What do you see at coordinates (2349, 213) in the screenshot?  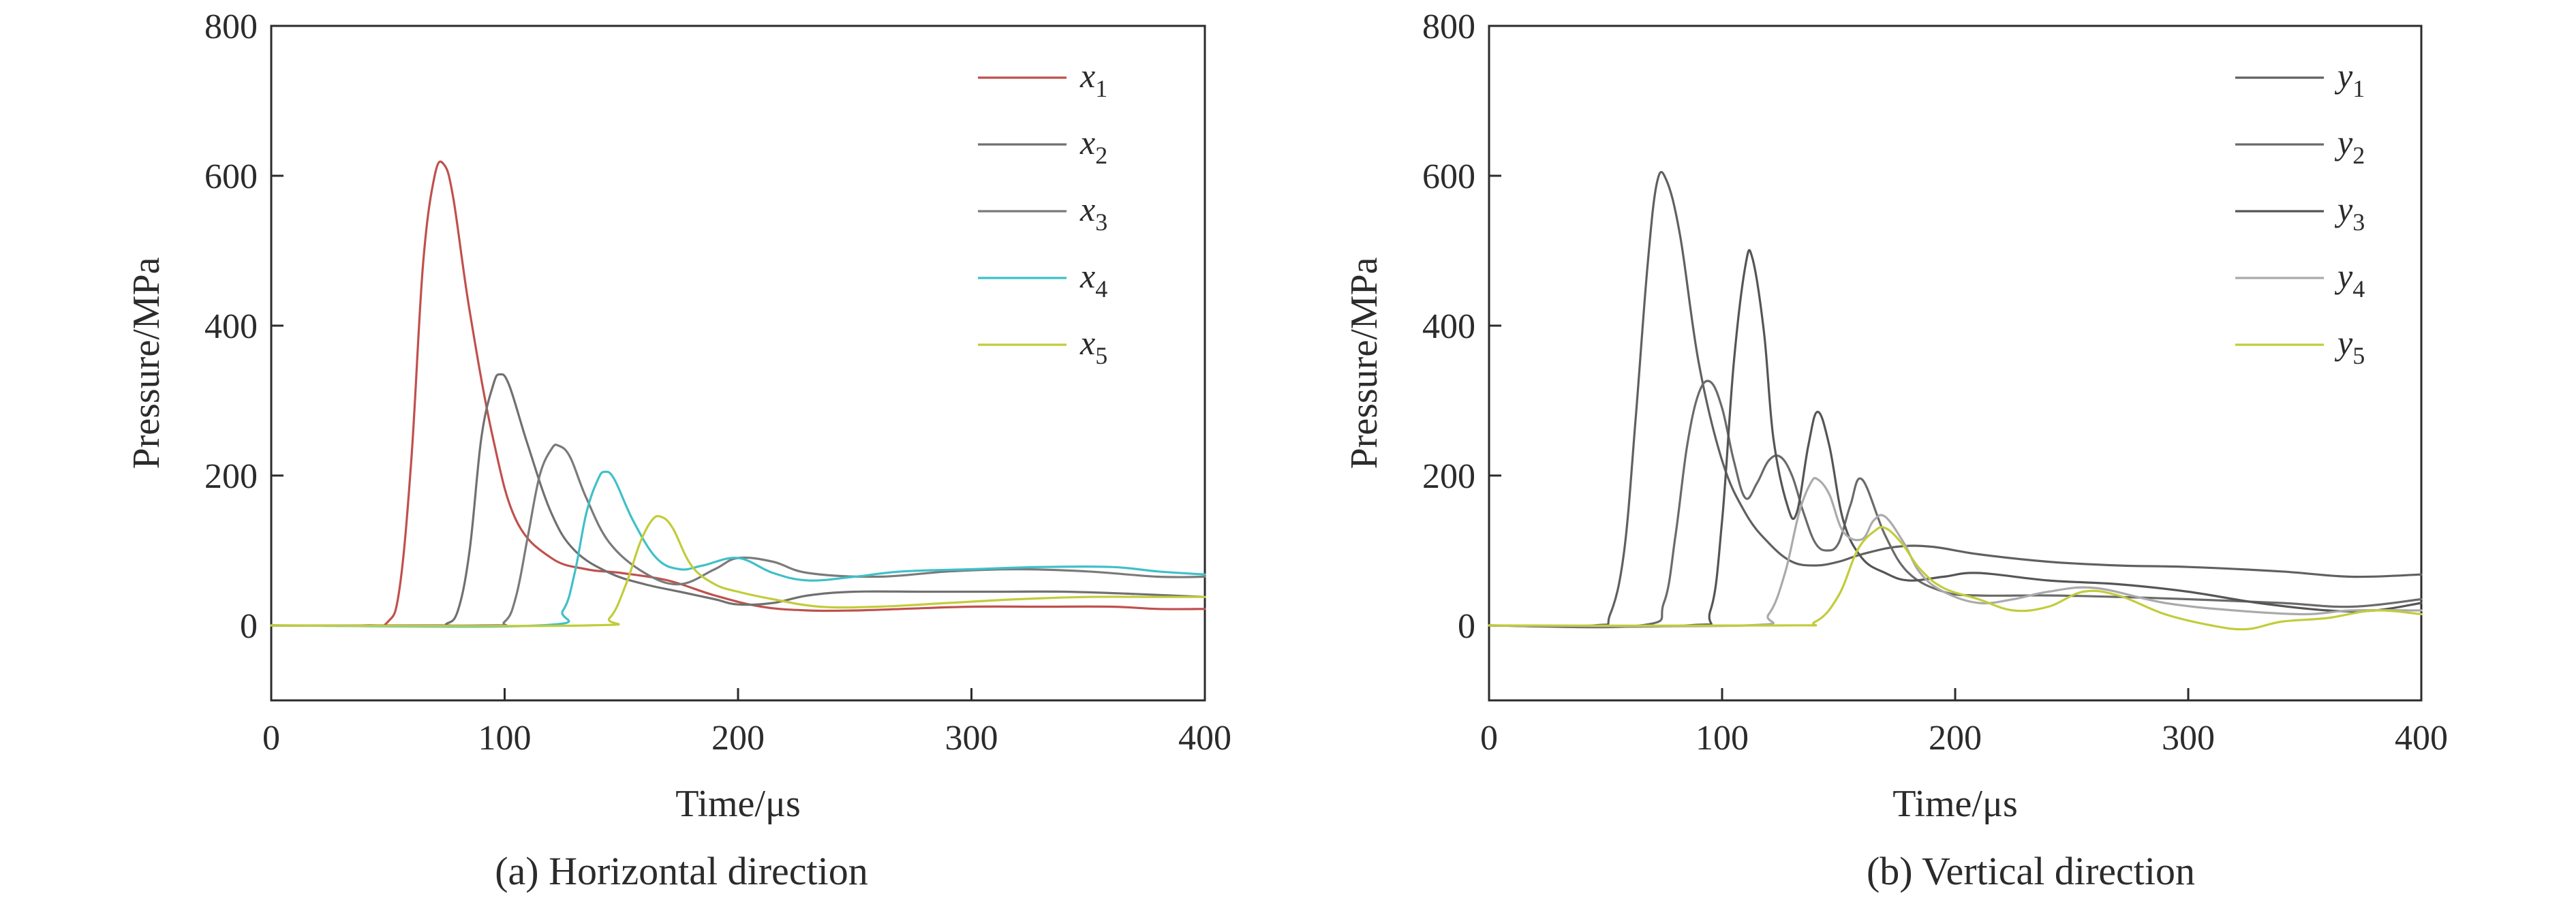 I see `legend-entry: y3` at bounding box center [2349, 213].